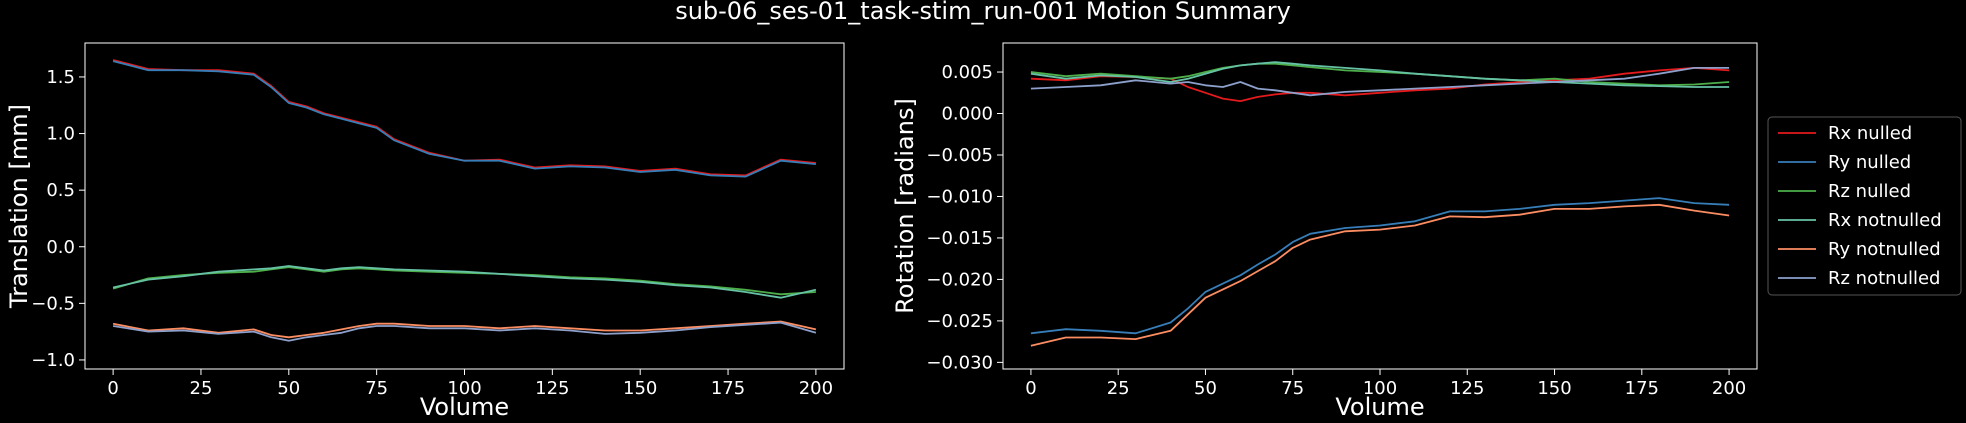  What do you see at coordinates (60, 134) in the screenshot?
I see `y-tick-label: 1.0` at bounding box center [60, 134].